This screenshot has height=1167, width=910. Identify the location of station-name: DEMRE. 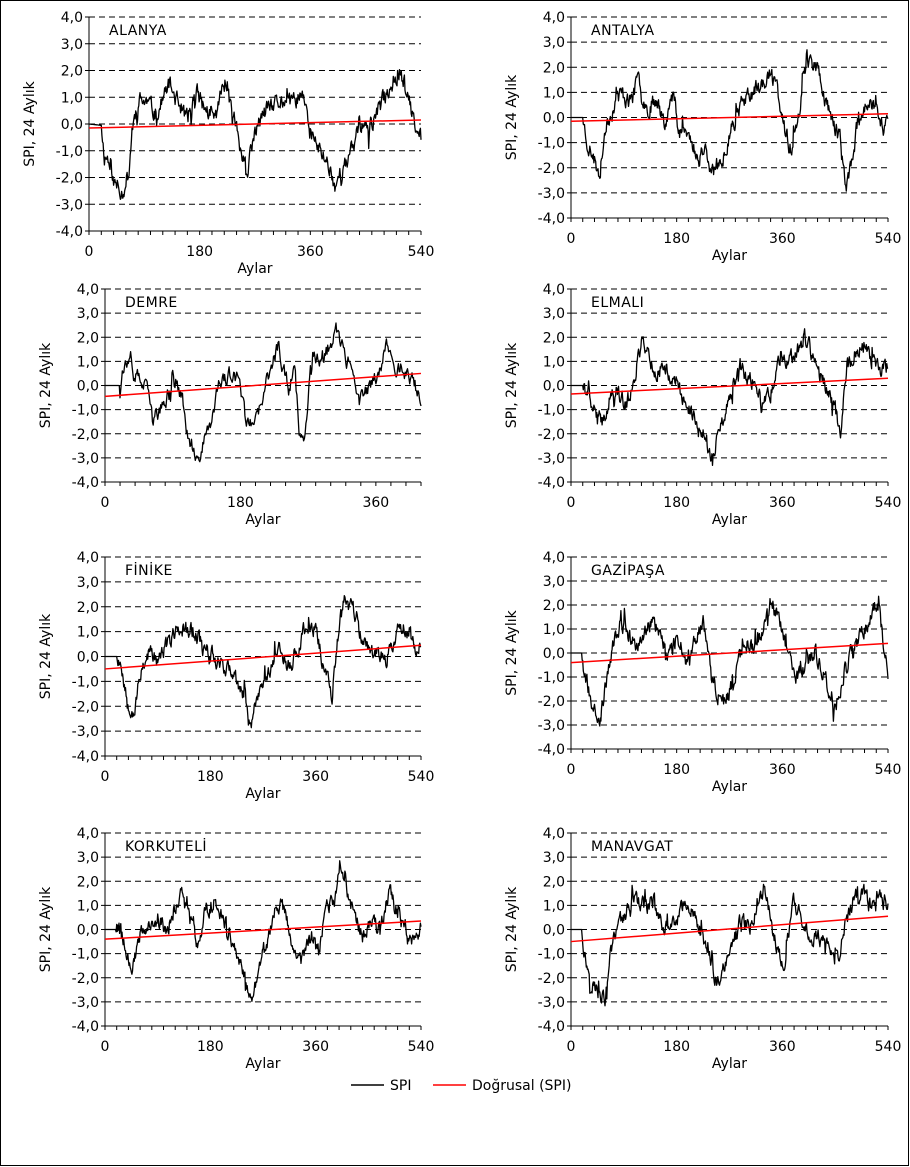
(151, 303).